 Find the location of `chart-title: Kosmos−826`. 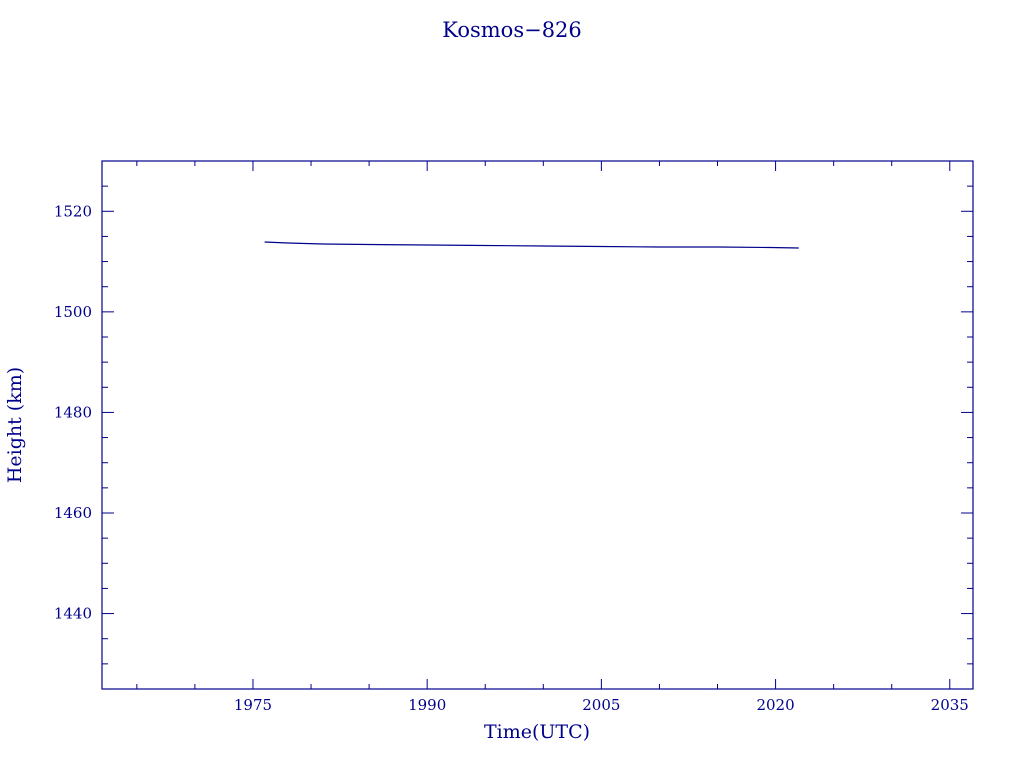

chart-title: Kosmos−826 is located at coordinates (512, 30).